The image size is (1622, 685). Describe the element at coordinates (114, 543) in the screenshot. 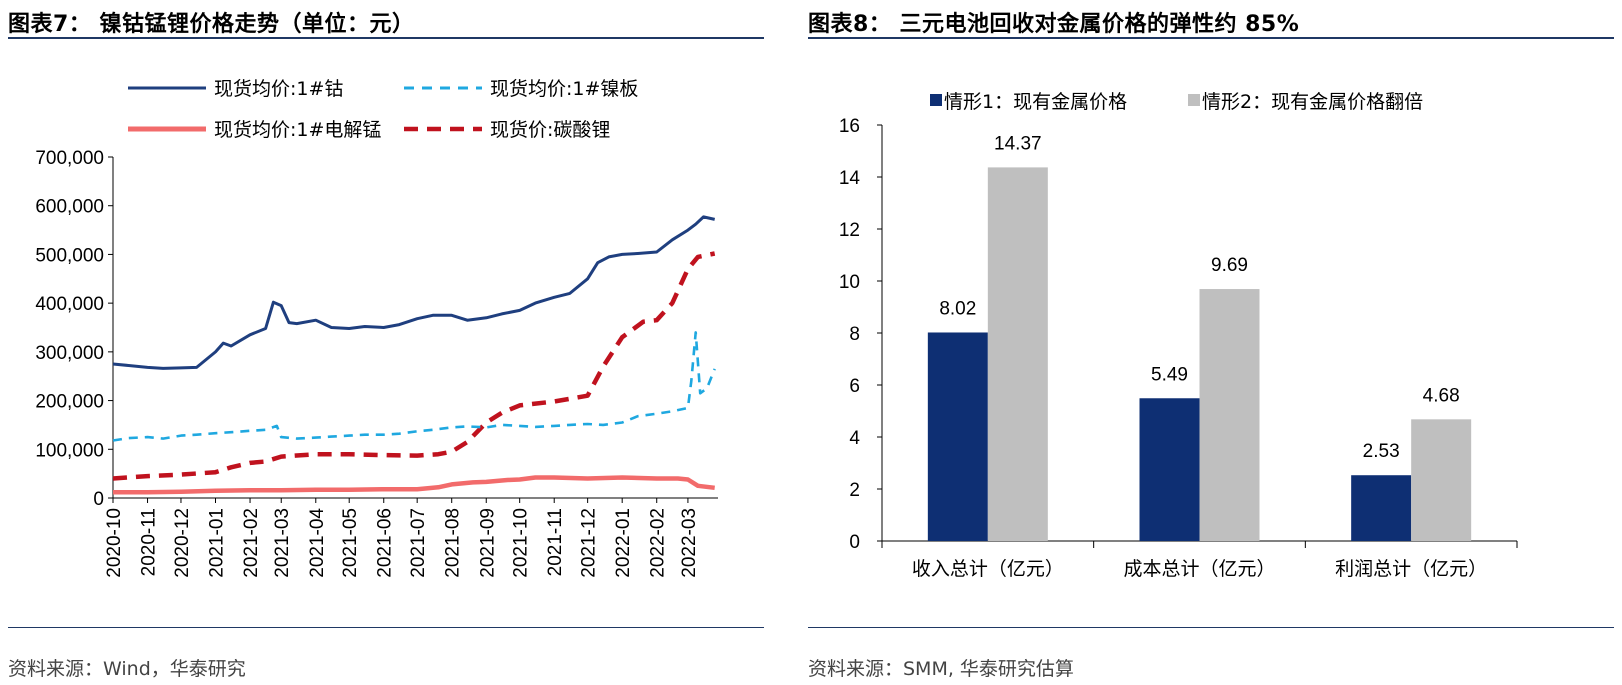

I see `line-x-tick-label: 2020-10` at that location.